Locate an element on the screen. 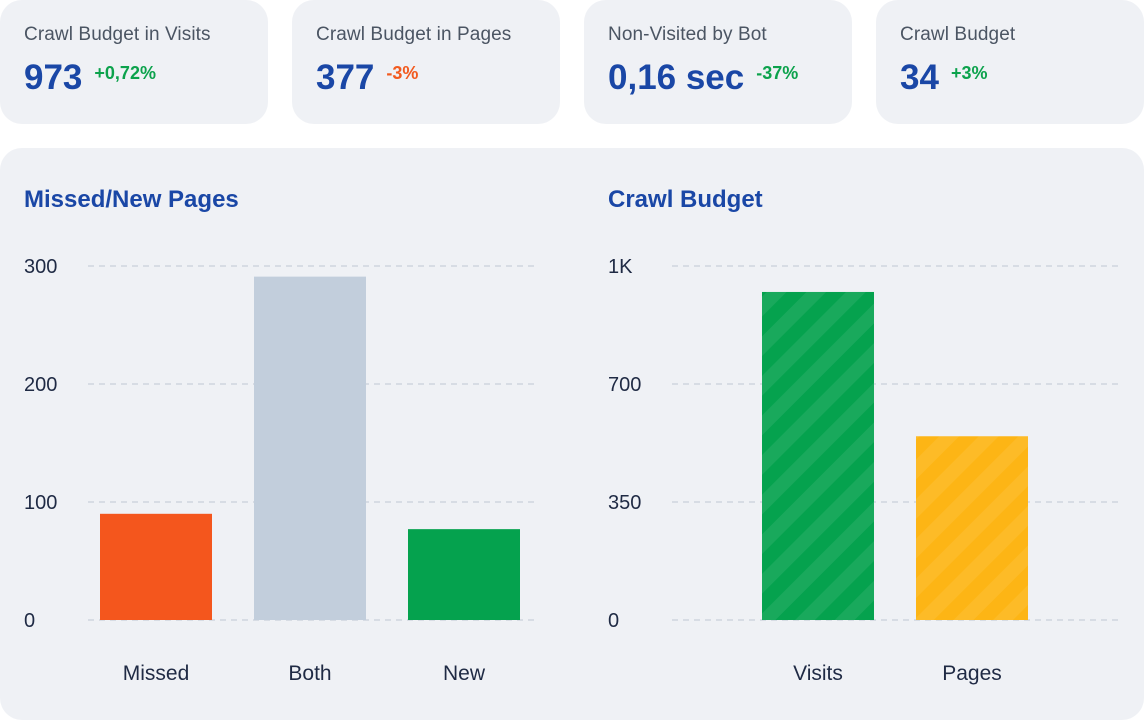 The height and width of the screenshot is (720, 1144). kpi-value: 0,16 sec is located at coordinates (676, 77).